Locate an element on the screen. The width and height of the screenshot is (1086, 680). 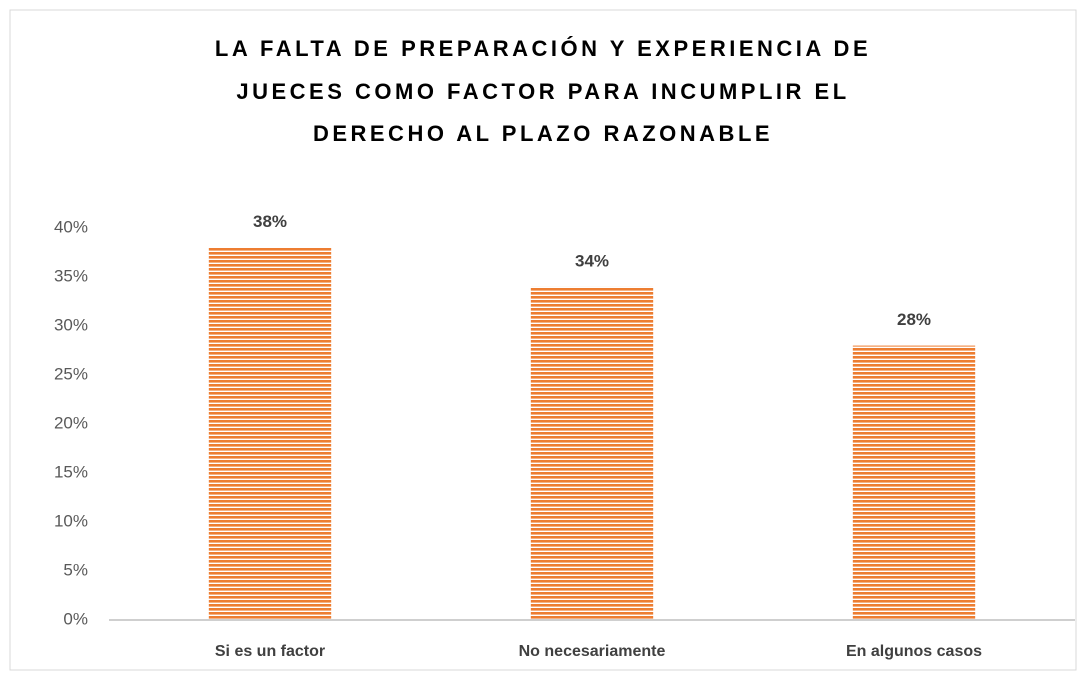
y-tick-label: 35% is located at coordinates (71, 275).